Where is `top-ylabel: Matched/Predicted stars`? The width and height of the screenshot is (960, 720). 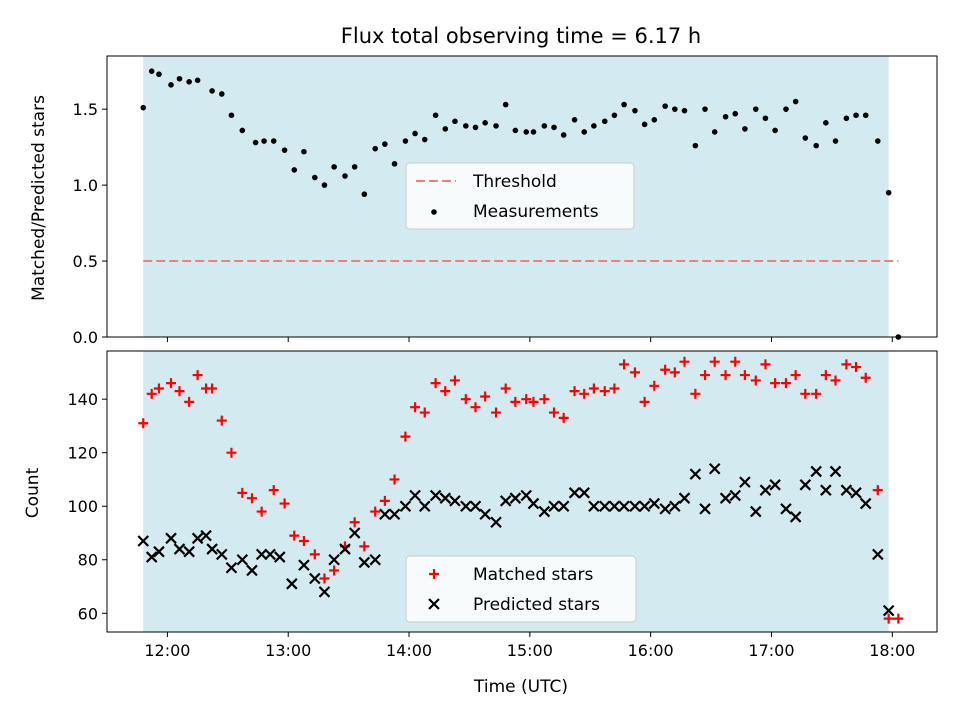 top-ylabel: Matched/Predicted stars is located at coordinates (39, 198).